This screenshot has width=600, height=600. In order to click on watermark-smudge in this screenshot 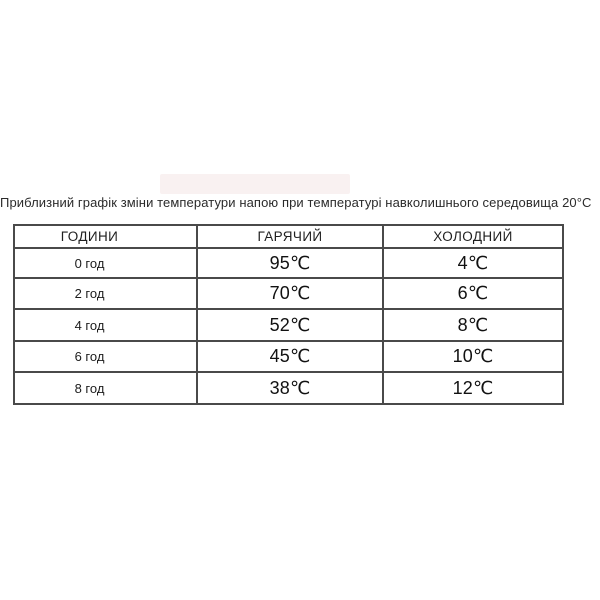, I will do `click(255, 184)`.